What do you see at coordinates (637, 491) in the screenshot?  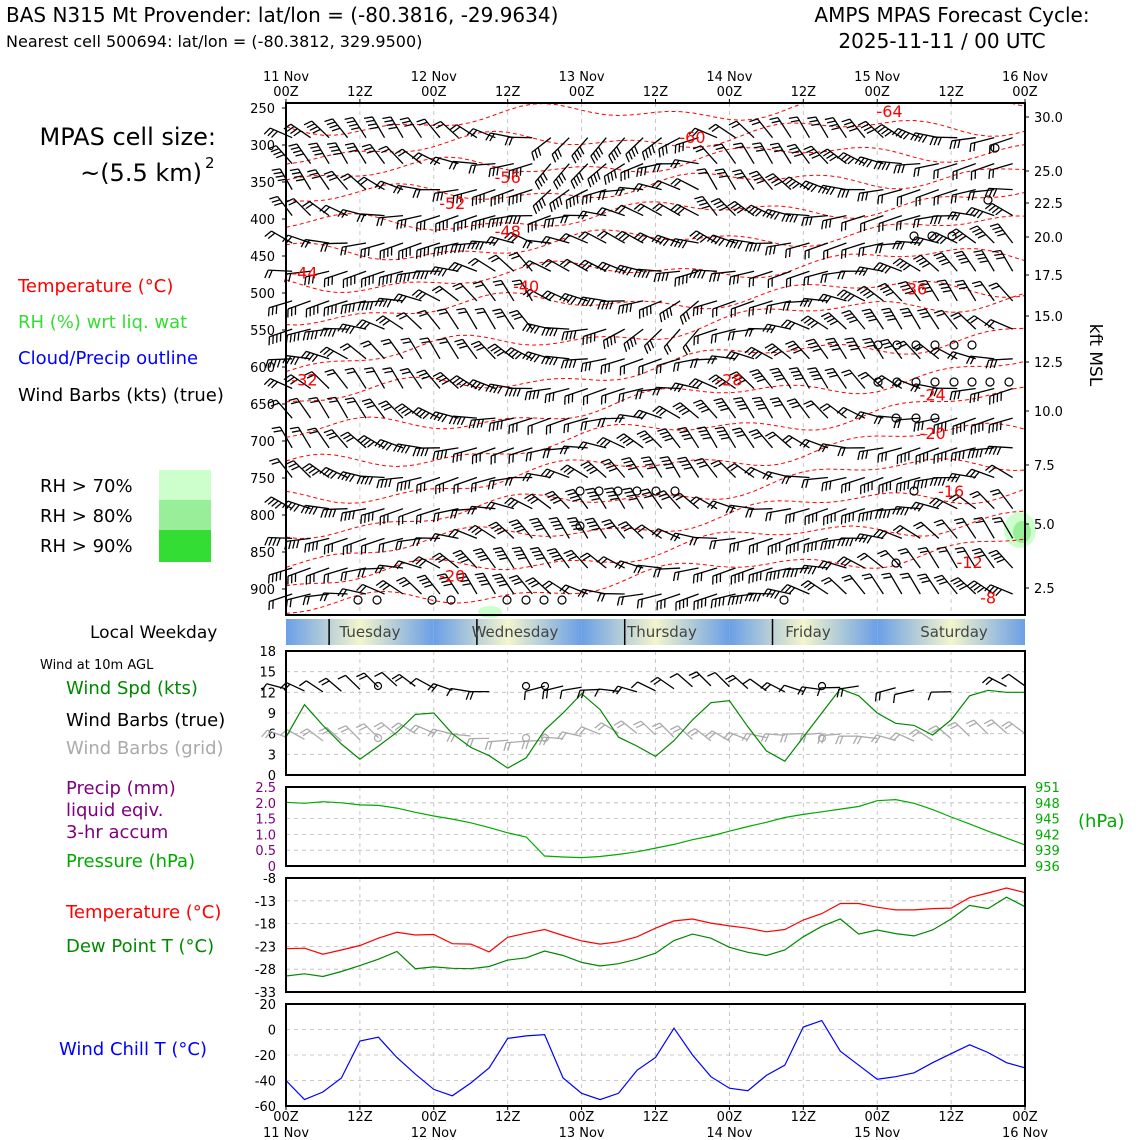 I see `calm-circle` at bounding box center [637, 491].